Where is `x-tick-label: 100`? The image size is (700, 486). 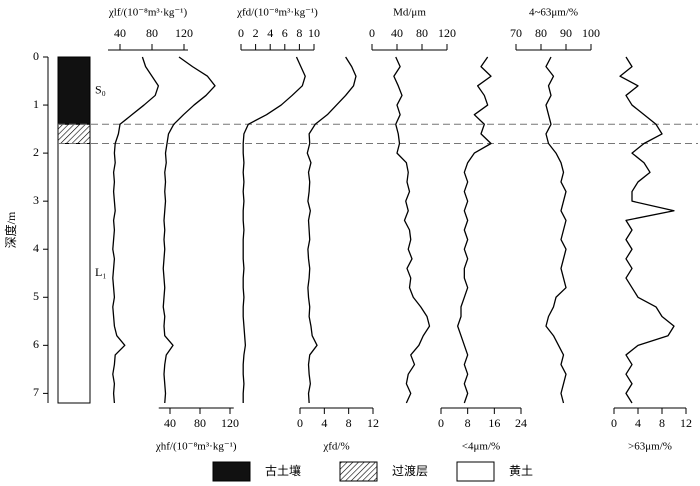 x-tick-label: 100 is located at coordinates (591, 33).